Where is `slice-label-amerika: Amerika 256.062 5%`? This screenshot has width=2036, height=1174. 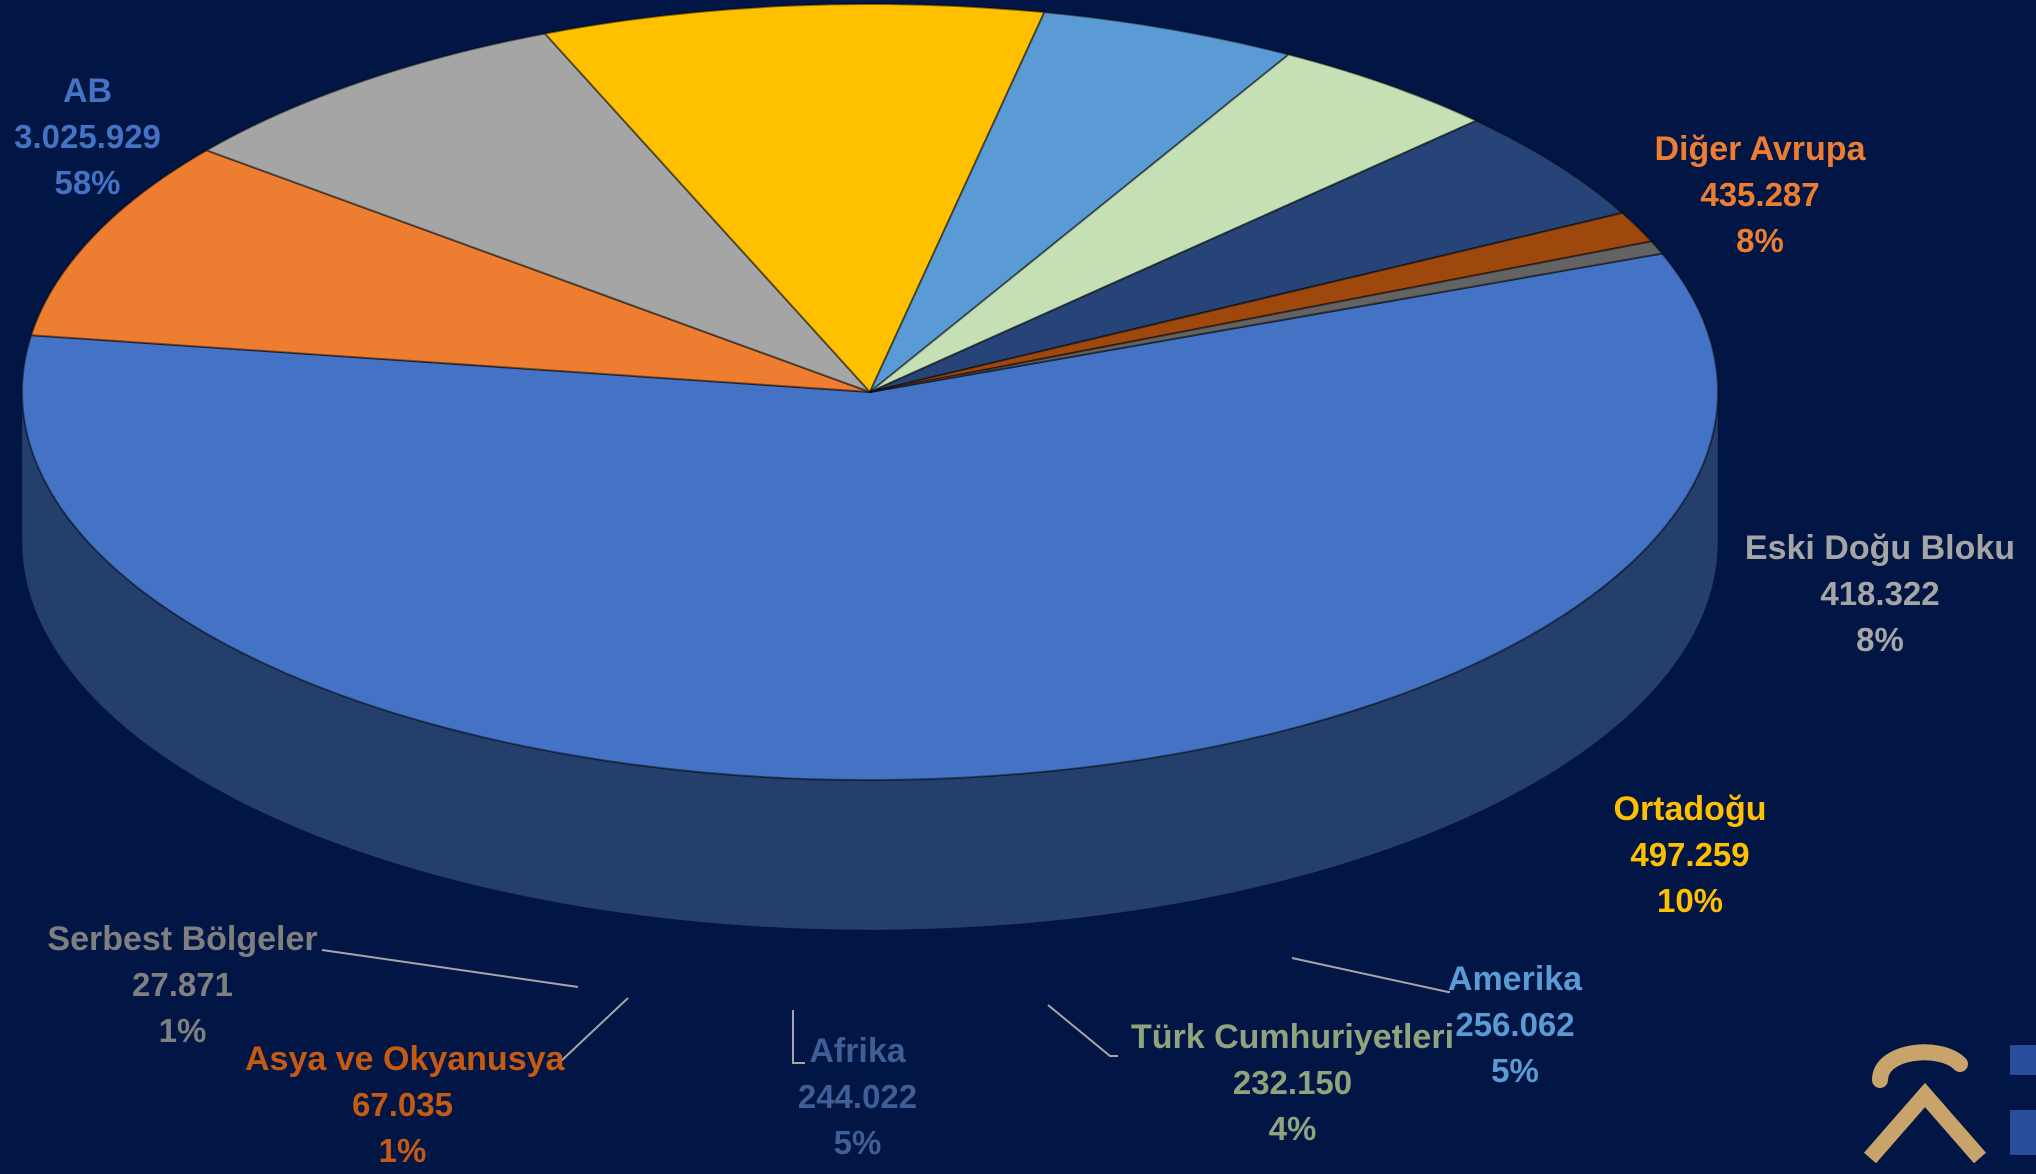
slice-label-amerika: Amerika 256.062 5% is located at coordinates (1515, 1025).